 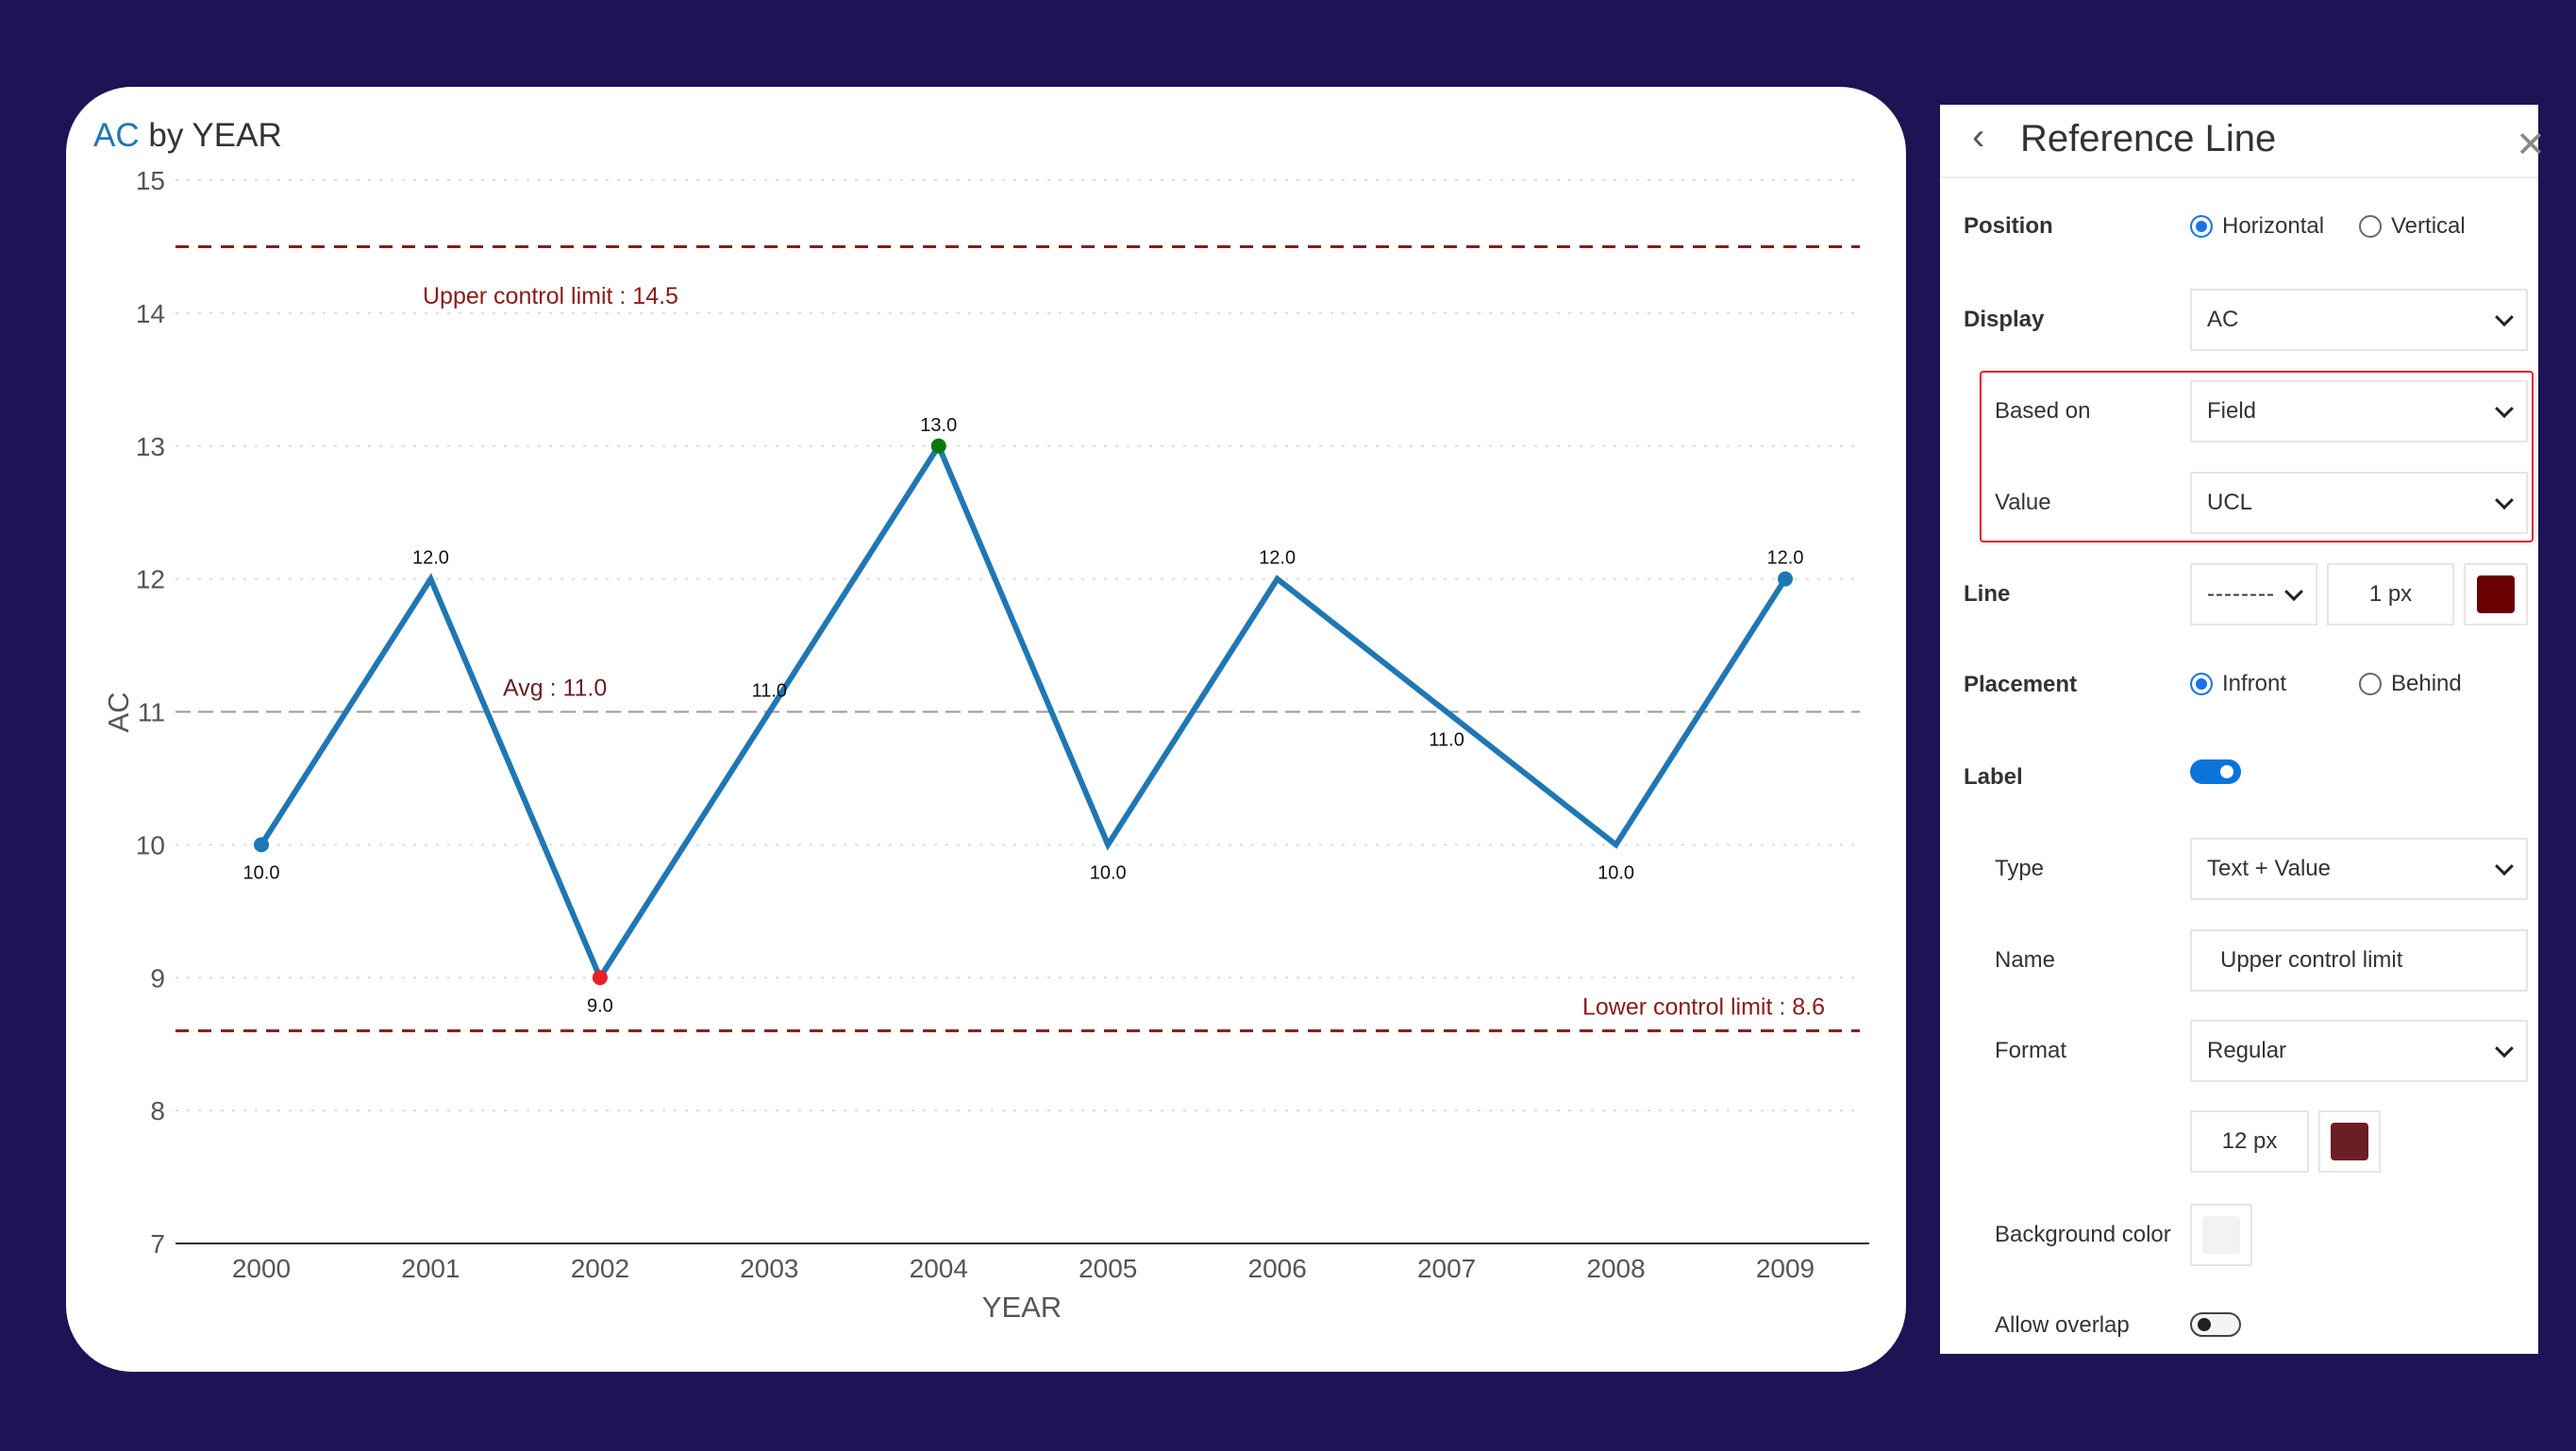 What do you see at coordinates (2257, 456) in the screenshot?
I see `highlight-box` at bounding box center [2257, 456].